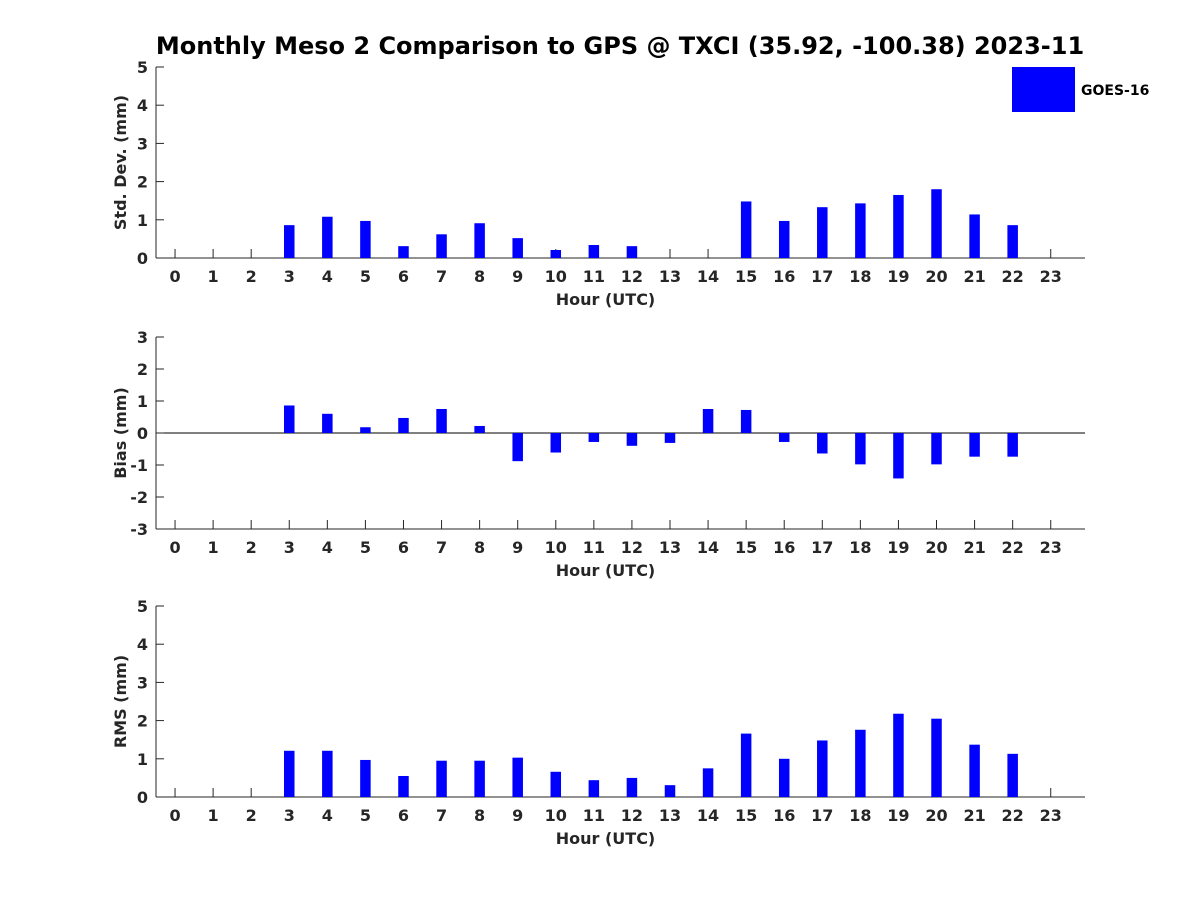 The height and width of the screenshot is (900, 1200). Describe the element at coordinates (251, 547) in the screenshot. I see `x-tick-label: 2` at that location.